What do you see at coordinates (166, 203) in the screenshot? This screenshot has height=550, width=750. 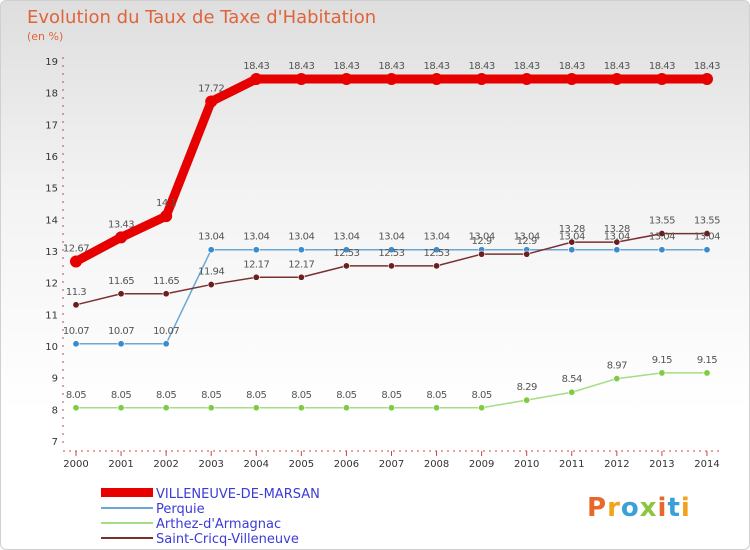 I see `data-label: 14.1` at bounding box center [166, 203].